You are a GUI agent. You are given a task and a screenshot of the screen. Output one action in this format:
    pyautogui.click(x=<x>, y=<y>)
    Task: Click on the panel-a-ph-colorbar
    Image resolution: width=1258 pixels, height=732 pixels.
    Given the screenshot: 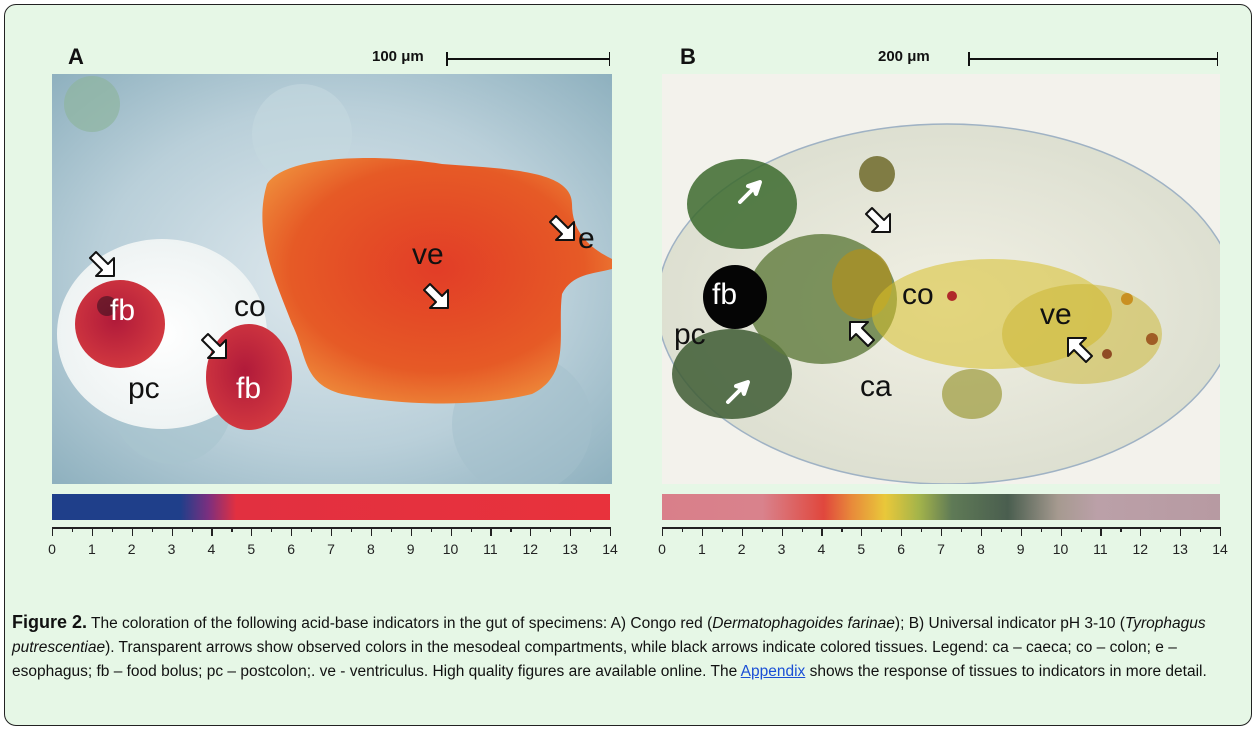 What is the action you would take?
    pyautogui.click(x=331, y=507)
    